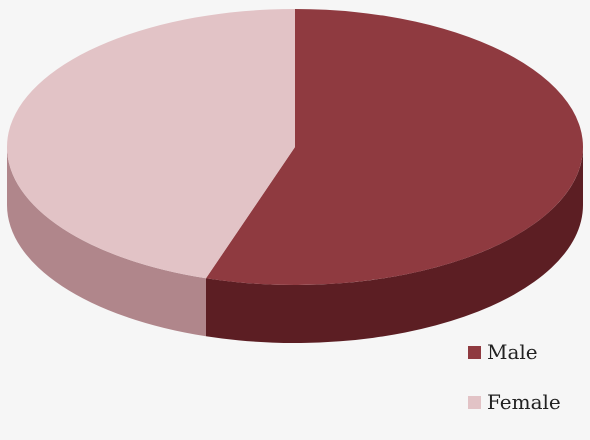  I want to click on pie-side-female, so click(107, 242).